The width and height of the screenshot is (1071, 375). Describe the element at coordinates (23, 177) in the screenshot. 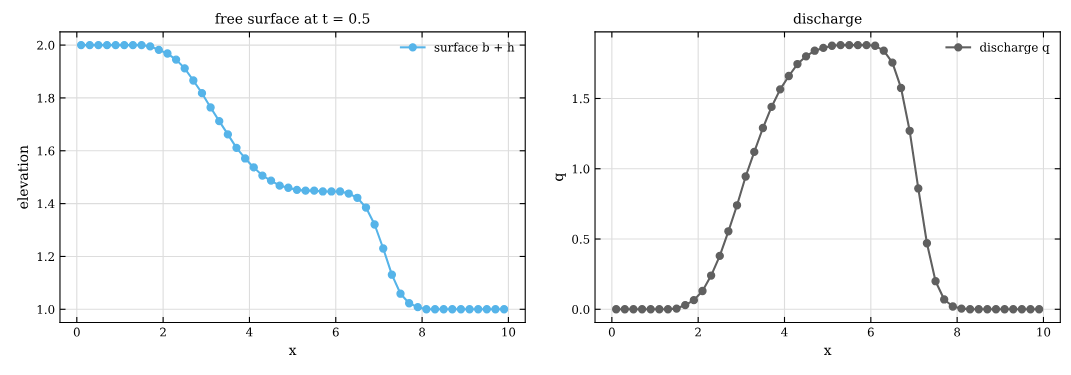

I see `y-axis-title: elevation` at that location.